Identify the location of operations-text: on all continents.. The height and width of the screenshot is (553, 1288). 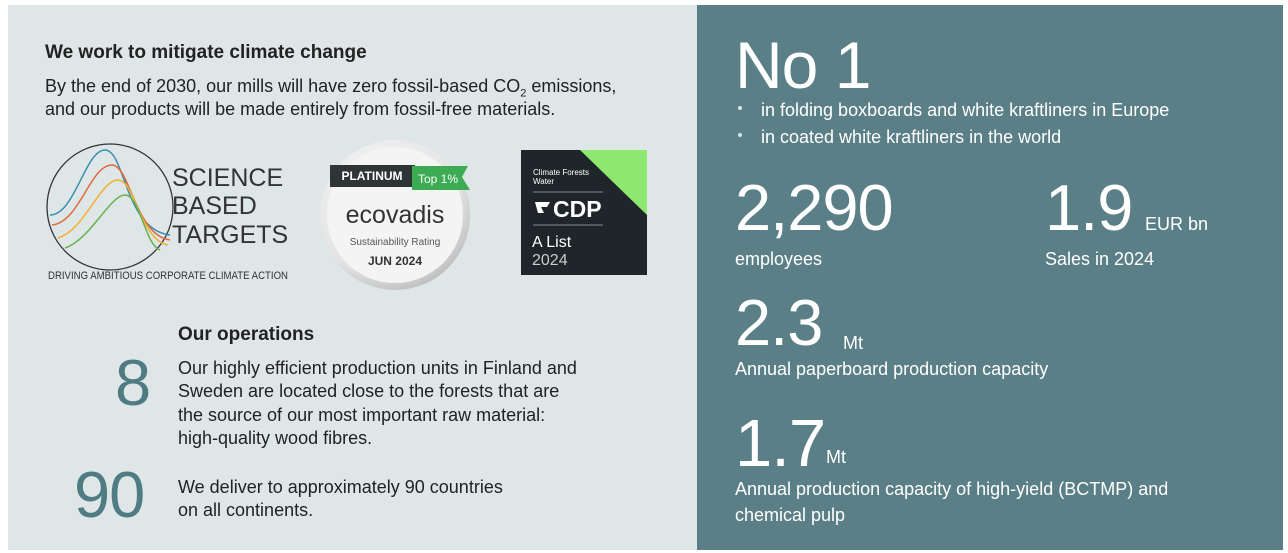
(246, 510).